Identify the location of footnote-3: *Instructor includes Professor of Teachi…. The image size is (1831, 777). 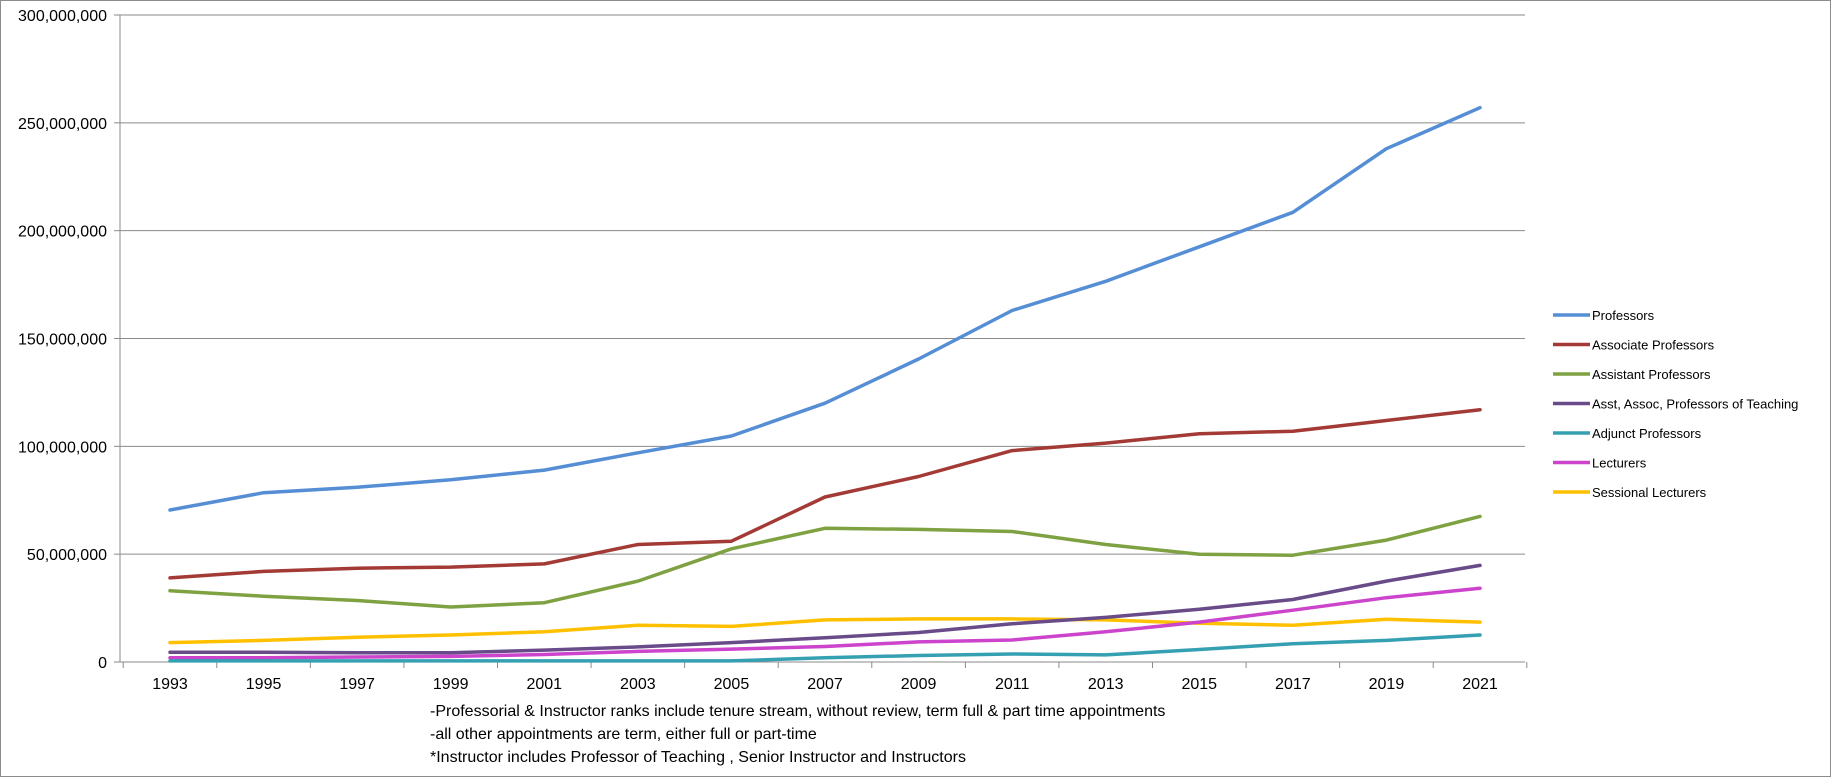
(698, 757).